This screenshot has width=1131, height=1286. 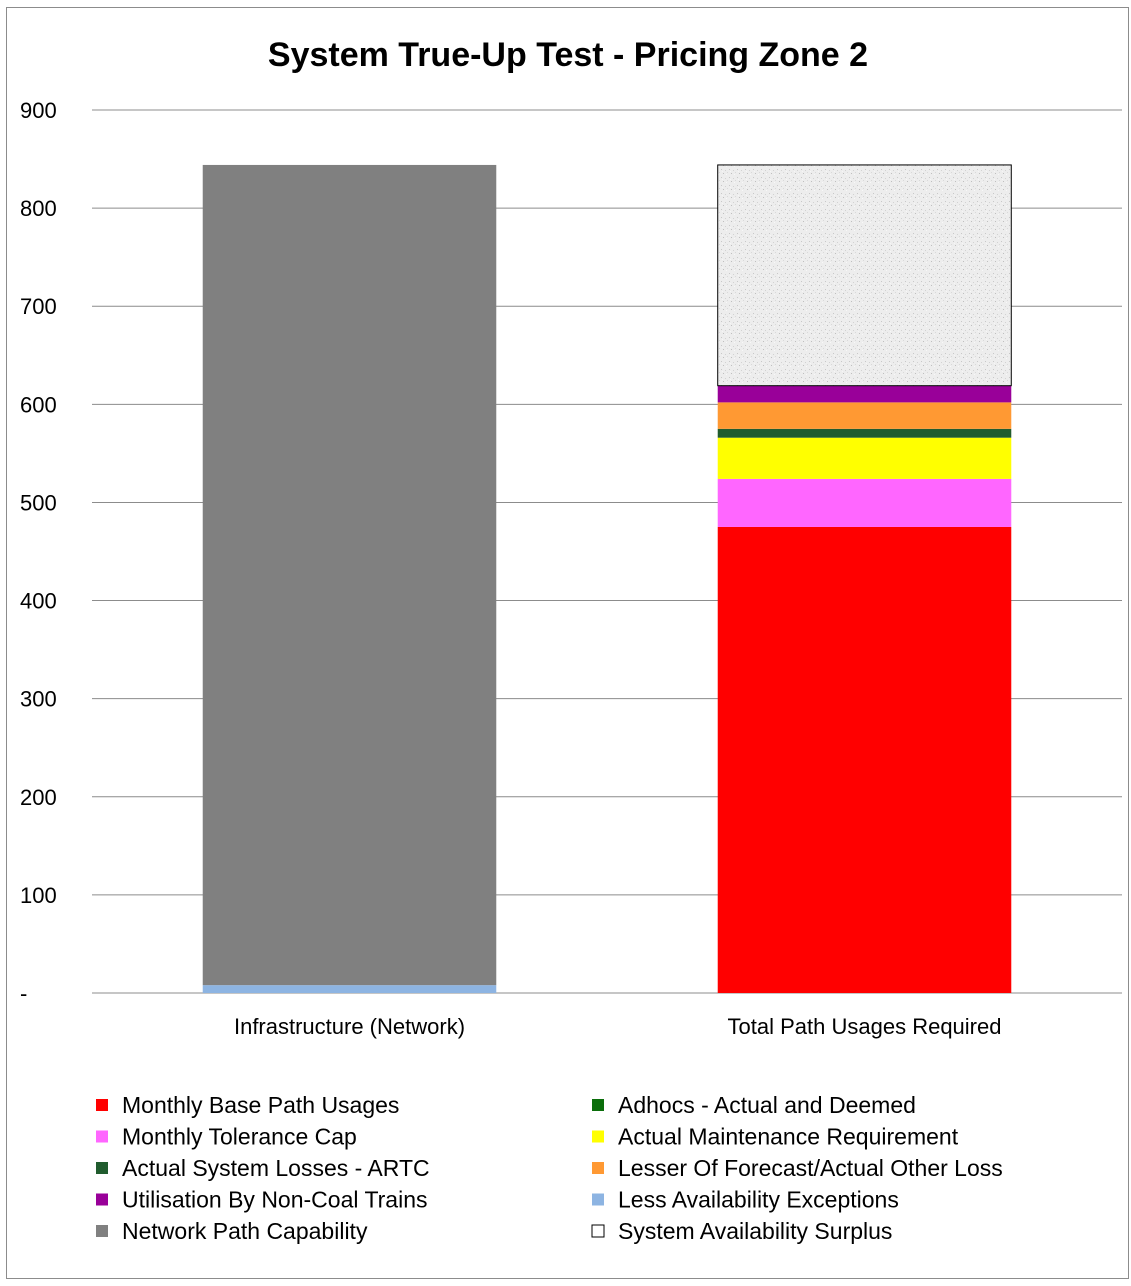 I want to click on y-tick-label-700: 700, so click(x=38, y=306).